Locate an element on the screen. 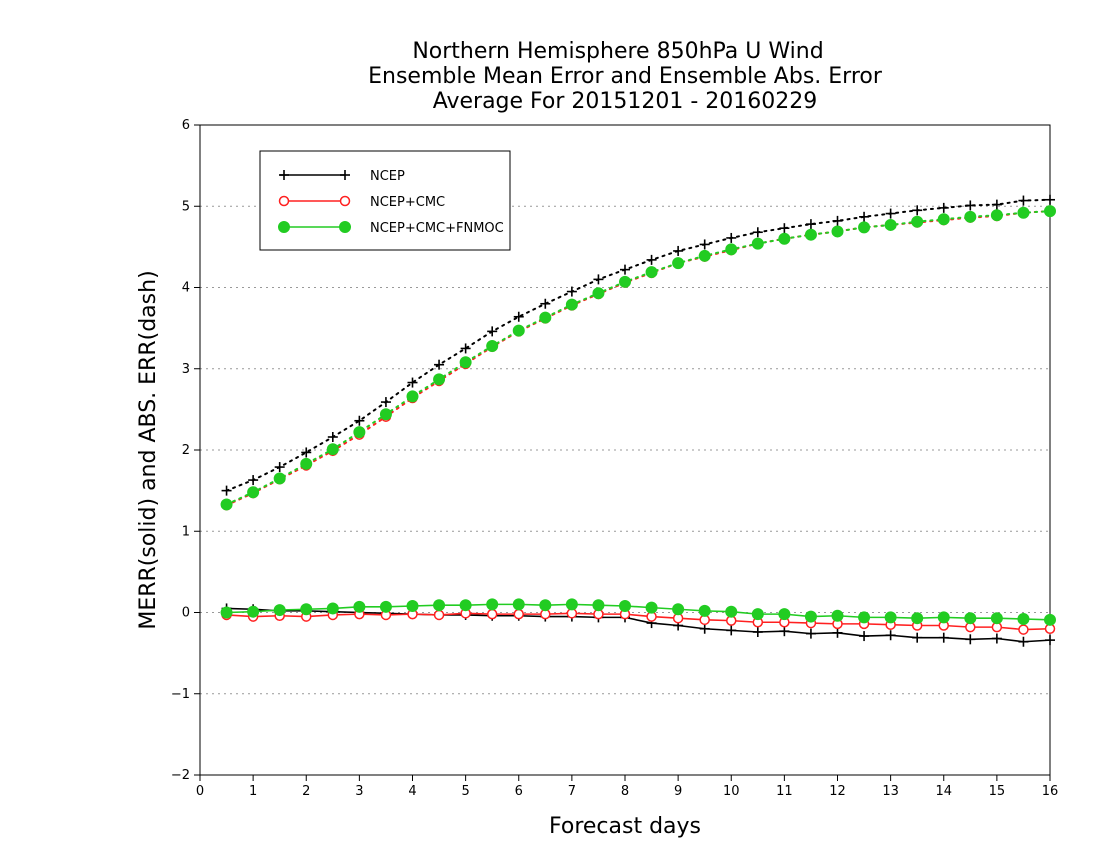 This screenshot has height=850, width=1100. x-tick-label: 1 is located at coordinates (253, 791).